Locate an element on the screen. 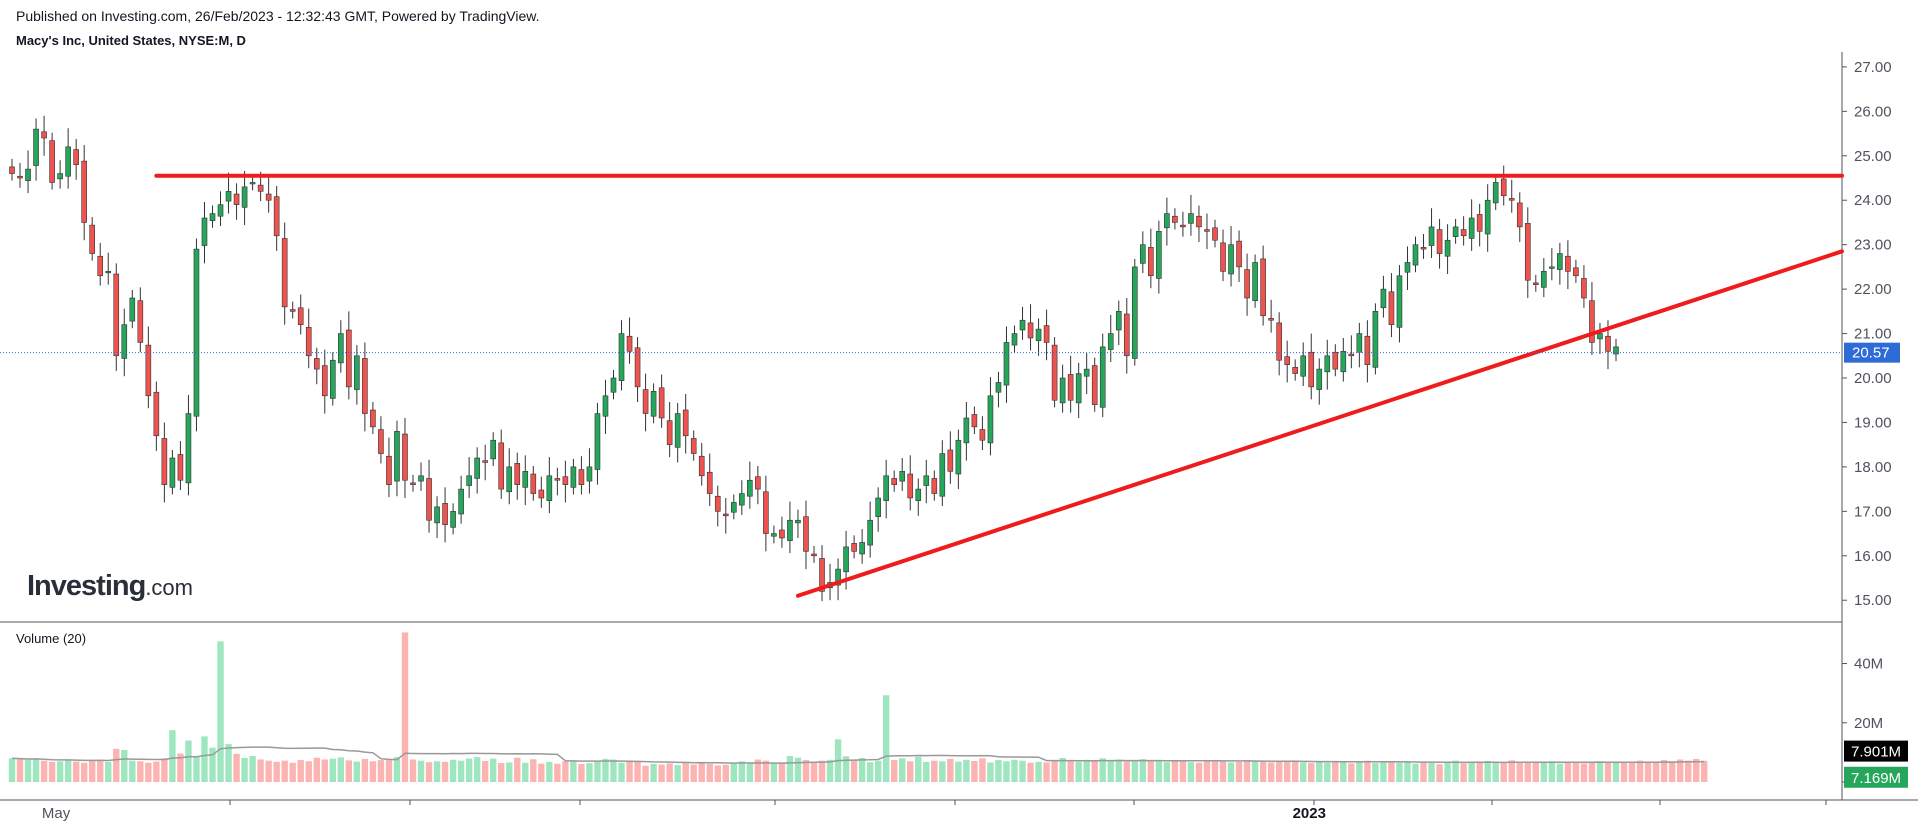 This screenshot has width=1918, height=822. volume-pane-label: Volume (20) is located at coordinates (51, 638).